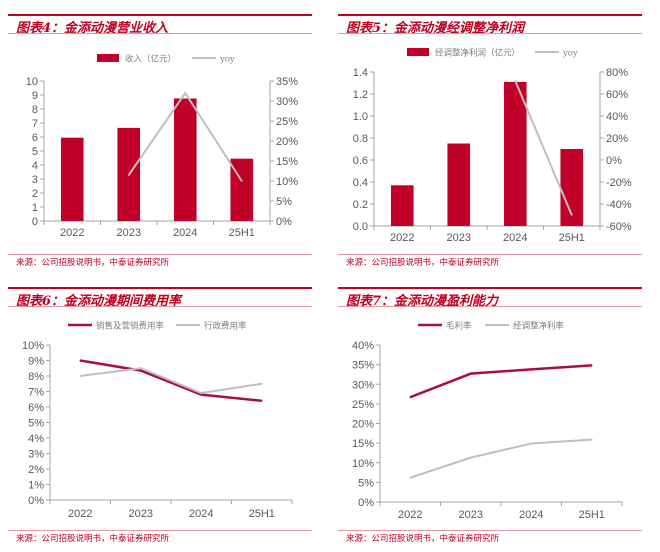 This screenshot has width=660, height=552. I want to click on chart-title: 图表7：金添动漫盈利能力, so click(422, 301).